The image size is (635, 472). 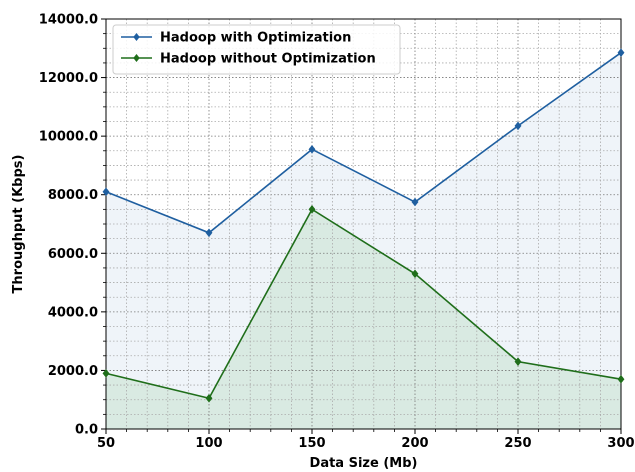 I want to click on y-tick-label: 12000.0, so click(x=68, y=78).